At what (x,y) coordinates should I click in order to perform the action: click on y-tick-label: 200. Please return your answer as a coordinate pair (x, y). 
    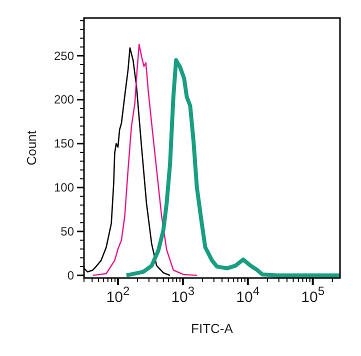
    Looking at the image, I should click on (64, 99).